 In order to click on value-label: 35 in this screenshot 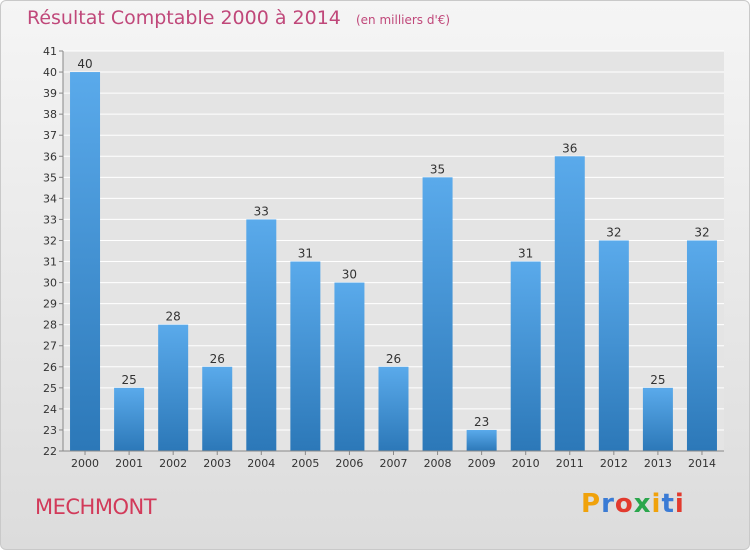, I will do `click(437, 169)`.